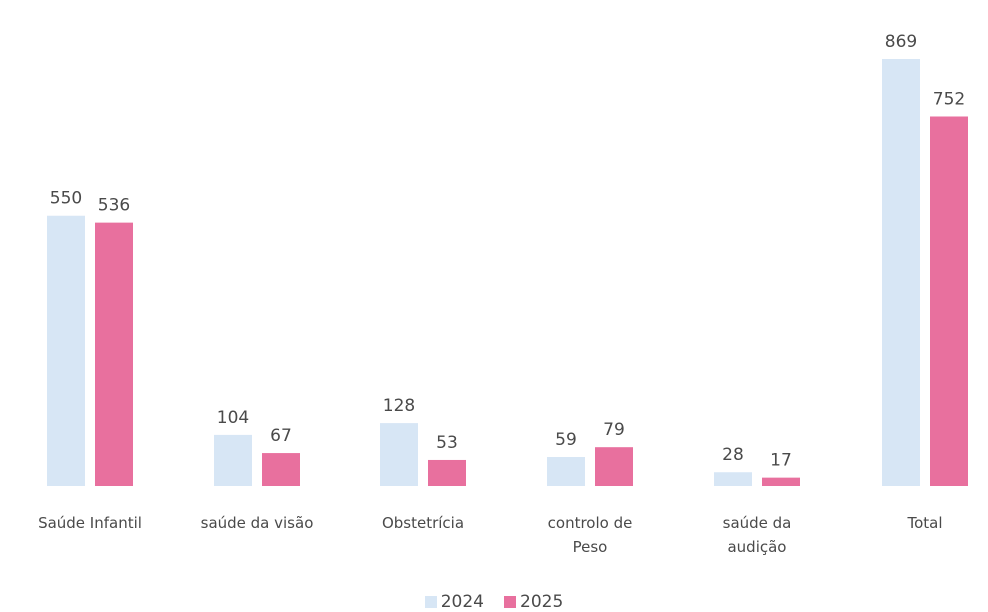  Describe the element at coordinates (757, 535) in the screenshot. I see `category-label-4: saúde da audição` at that location.